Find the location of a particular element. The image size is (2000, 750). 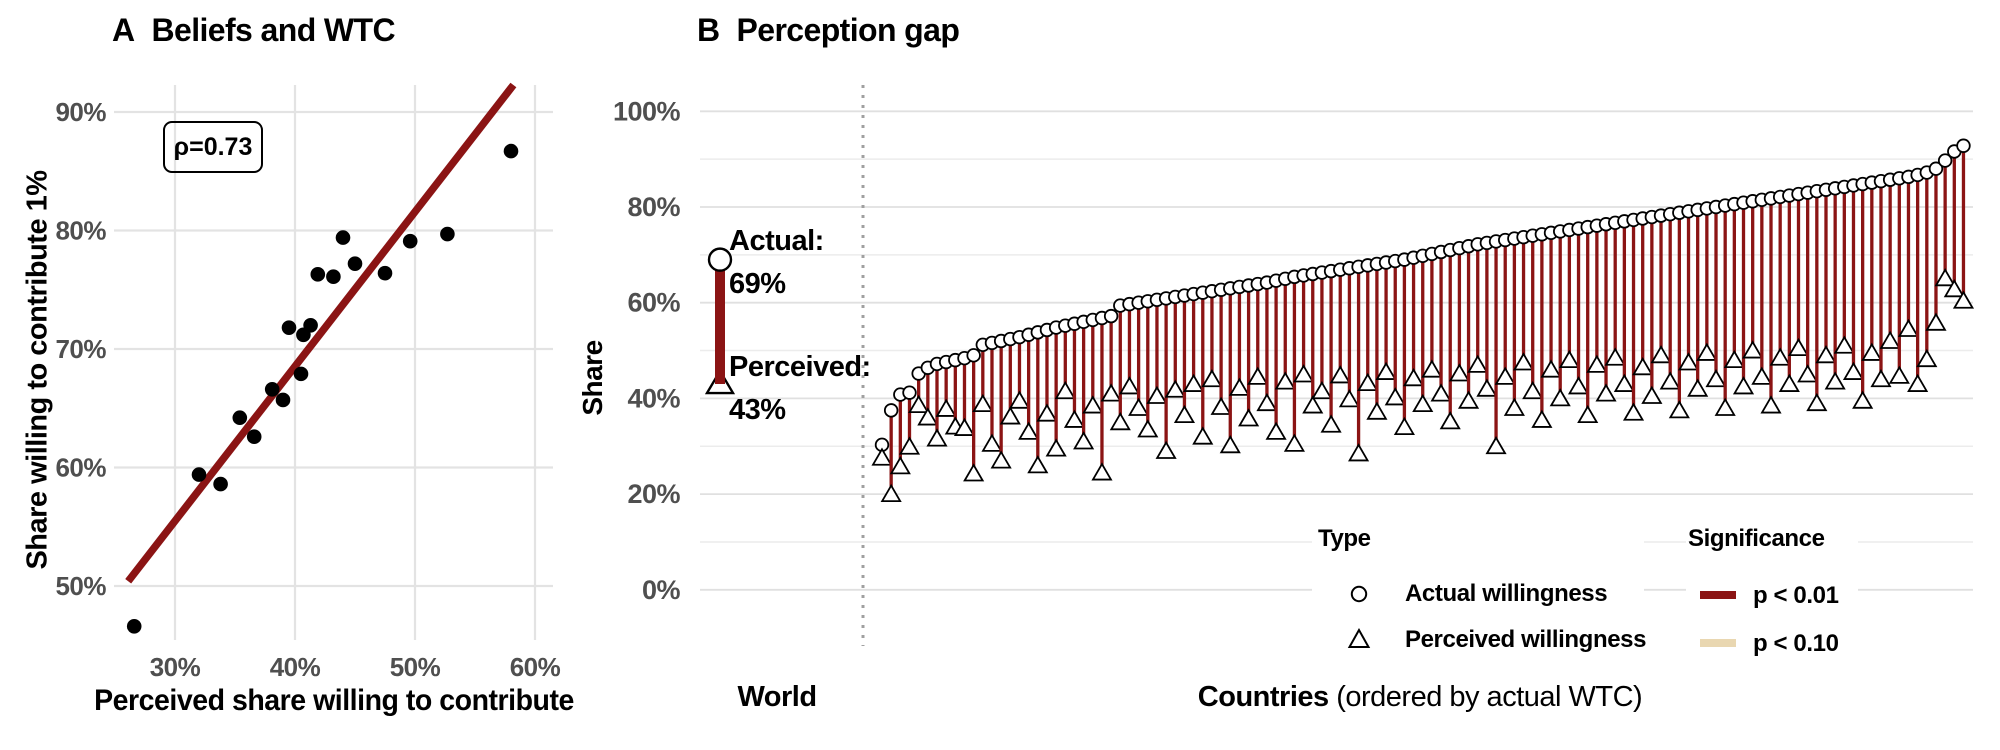

legend-type-background is located at coordinates (1478, 591).